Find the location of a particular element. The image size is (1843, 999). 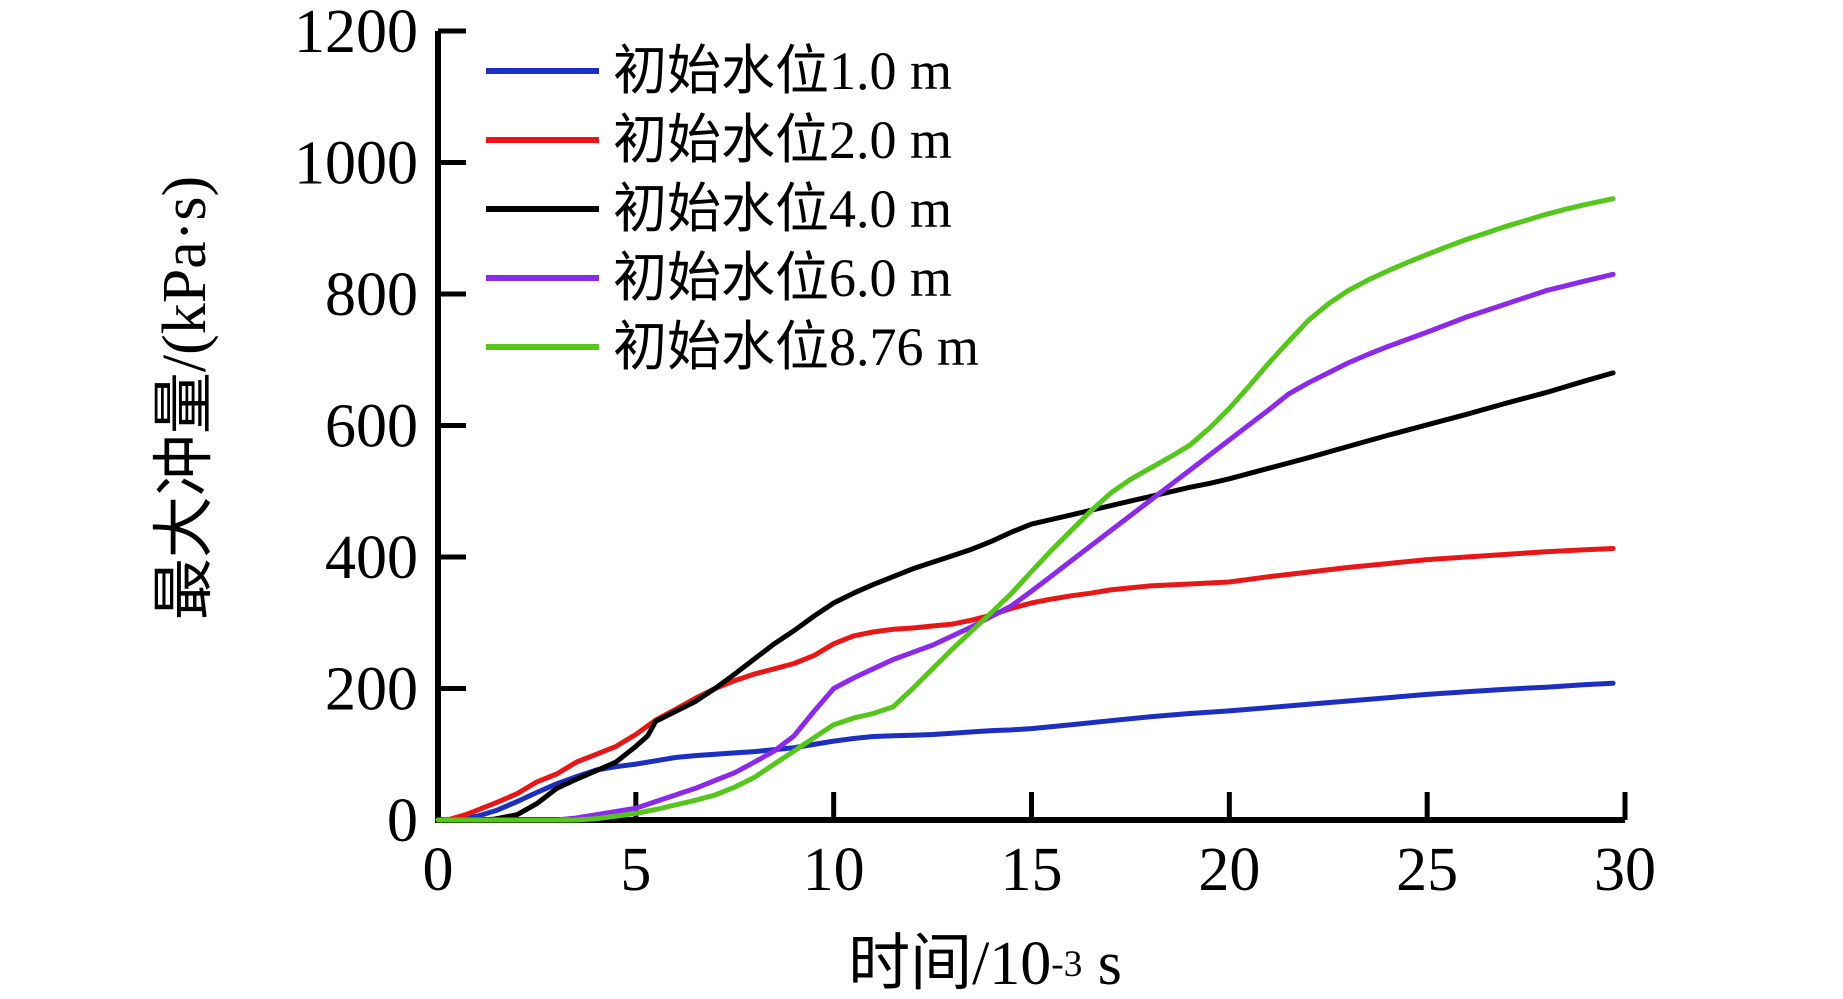

x-tick-label-25: 25 is located at coordinates (1427, 870).